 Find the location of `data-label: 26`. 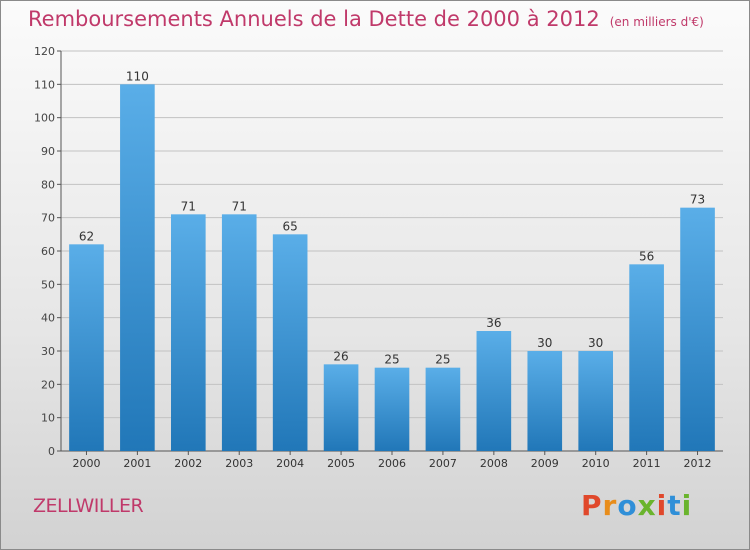

data-label: 26 is located at coordinates (340, 356).